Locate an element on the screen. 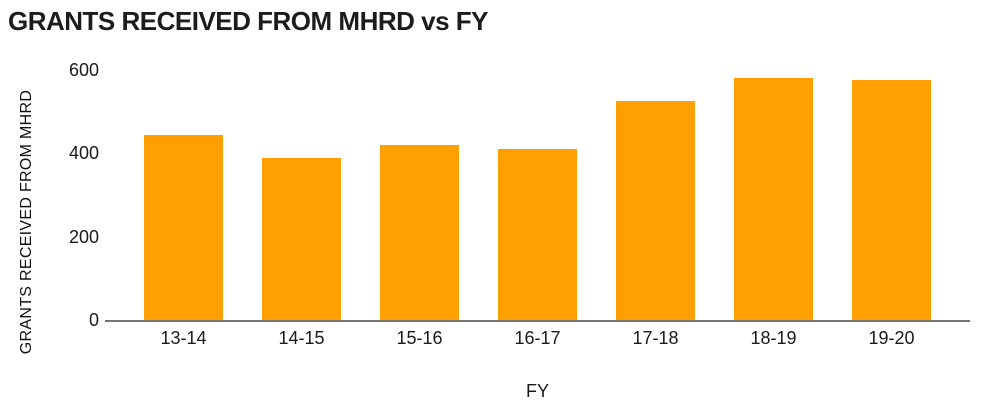 The height and width of the screenshot is (412, 983). y-axis-tick-labels: 0 200 400 600 is located at coordinates (49, 206).